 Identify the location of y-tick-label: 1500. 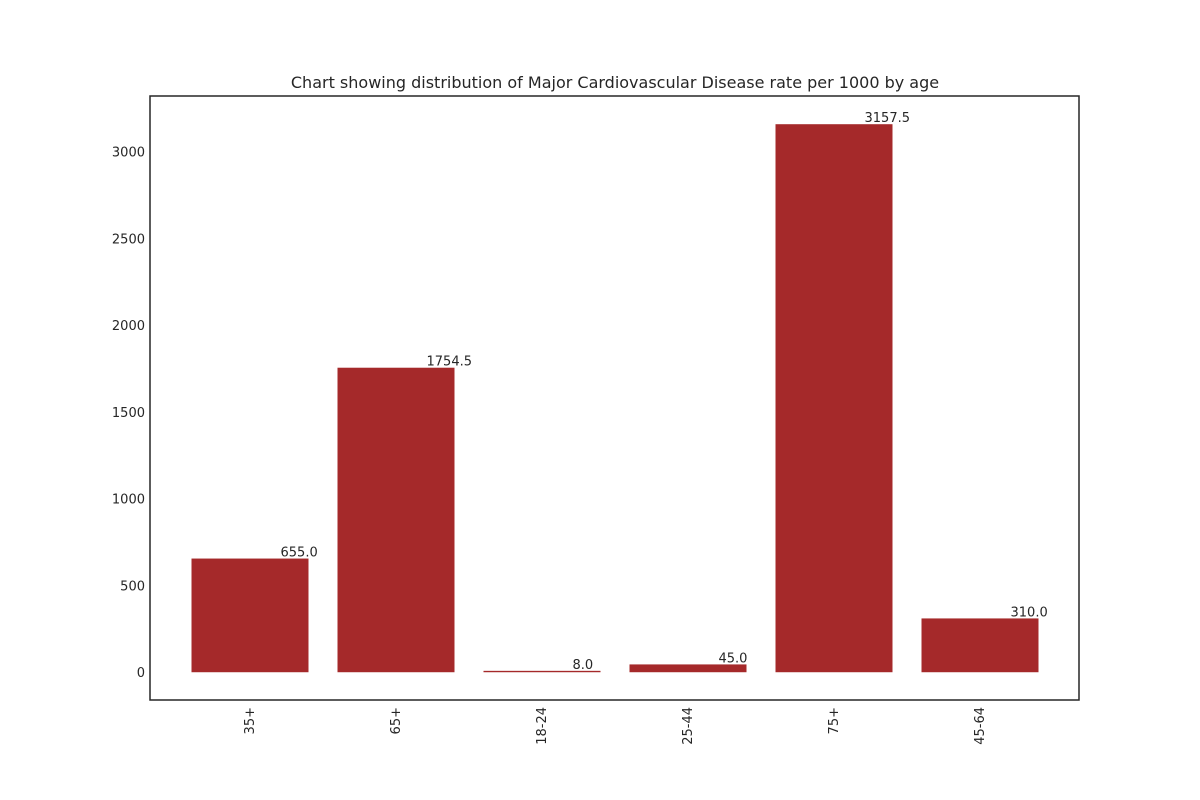
(128, 413).